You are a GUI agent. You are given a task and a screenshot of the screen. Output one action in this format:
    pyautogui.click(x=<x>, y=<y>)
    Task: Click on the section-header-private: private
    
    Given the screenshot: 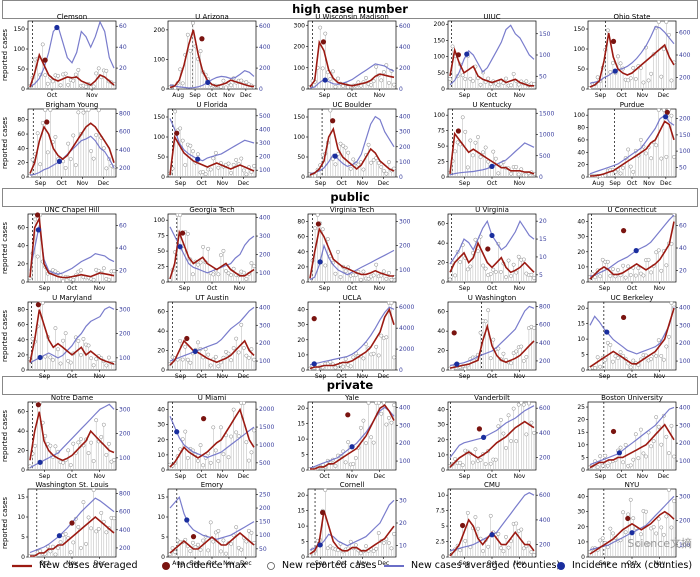 What is the action you would take?
    pyautogui.click(x=350, y=385)
    